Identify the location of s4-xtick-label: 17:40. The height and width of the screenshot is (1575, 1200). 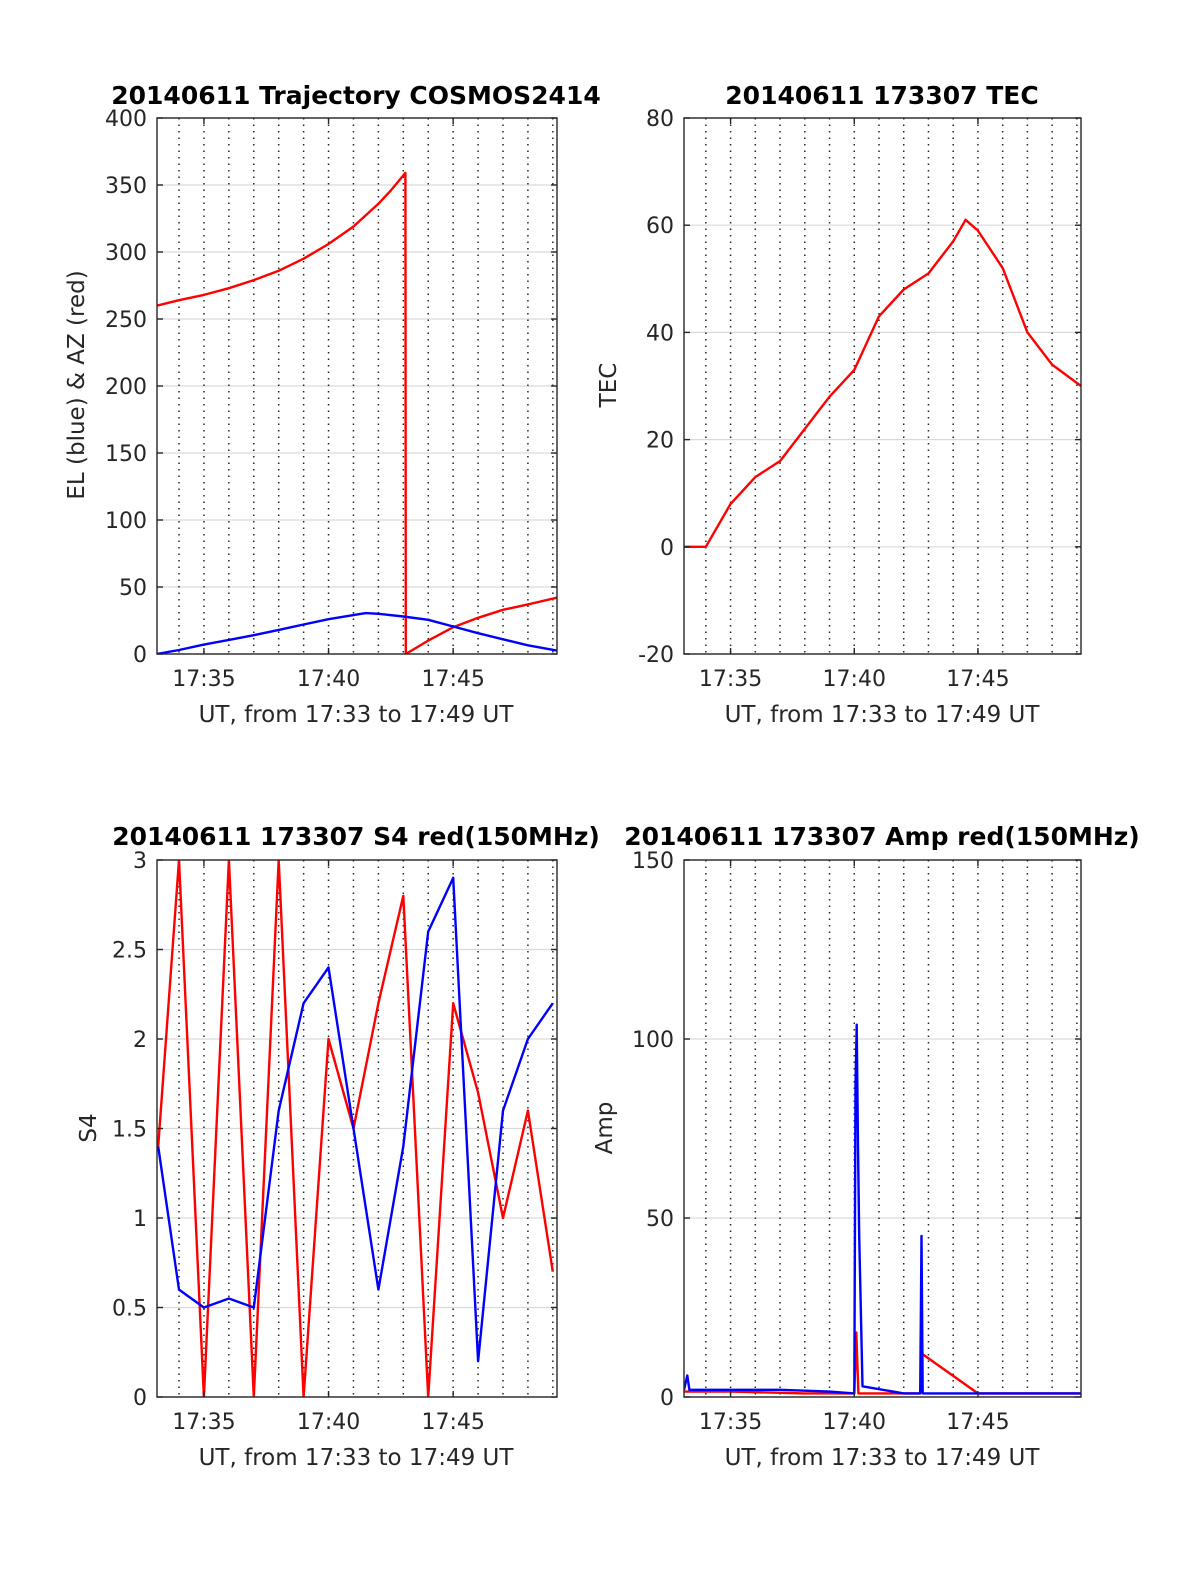
(328, 1422).